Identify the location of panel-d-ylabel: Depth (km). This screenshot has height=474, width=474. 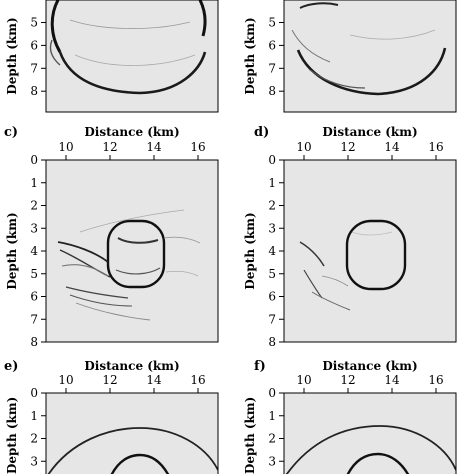
(250, 250).